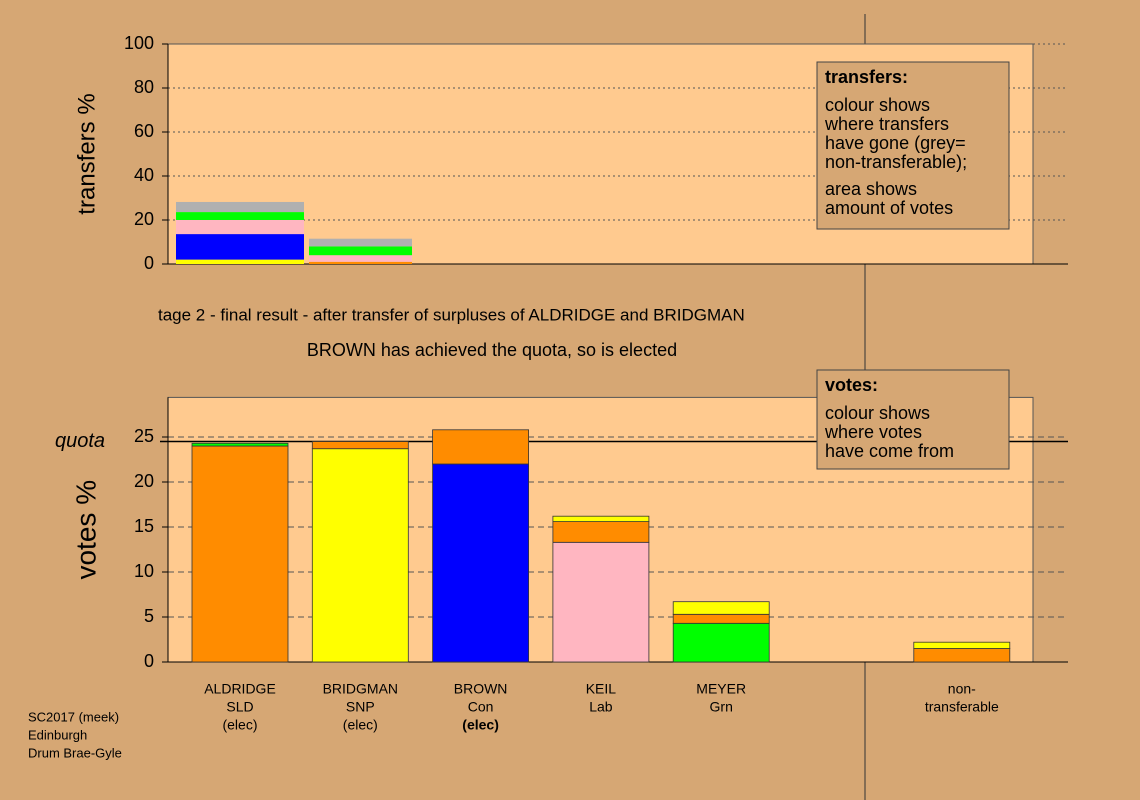 The height and width of the screenshot is (800, 1140). Describe the element at coordinates (85, 530) in the screenshot. I see `y-axis-label: votes %` at that location.